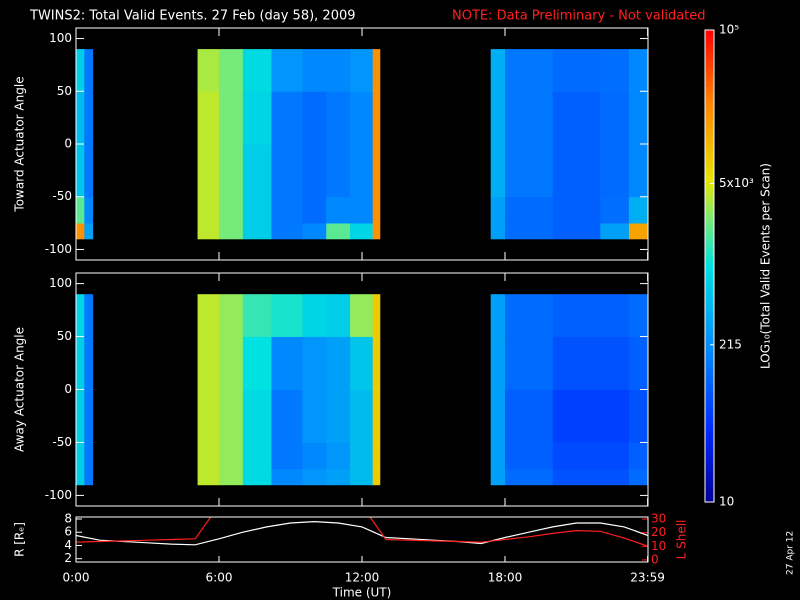 This screenshot has width=800, height=600. I want to click on y2-tick-label: 30, so click(658, 519).